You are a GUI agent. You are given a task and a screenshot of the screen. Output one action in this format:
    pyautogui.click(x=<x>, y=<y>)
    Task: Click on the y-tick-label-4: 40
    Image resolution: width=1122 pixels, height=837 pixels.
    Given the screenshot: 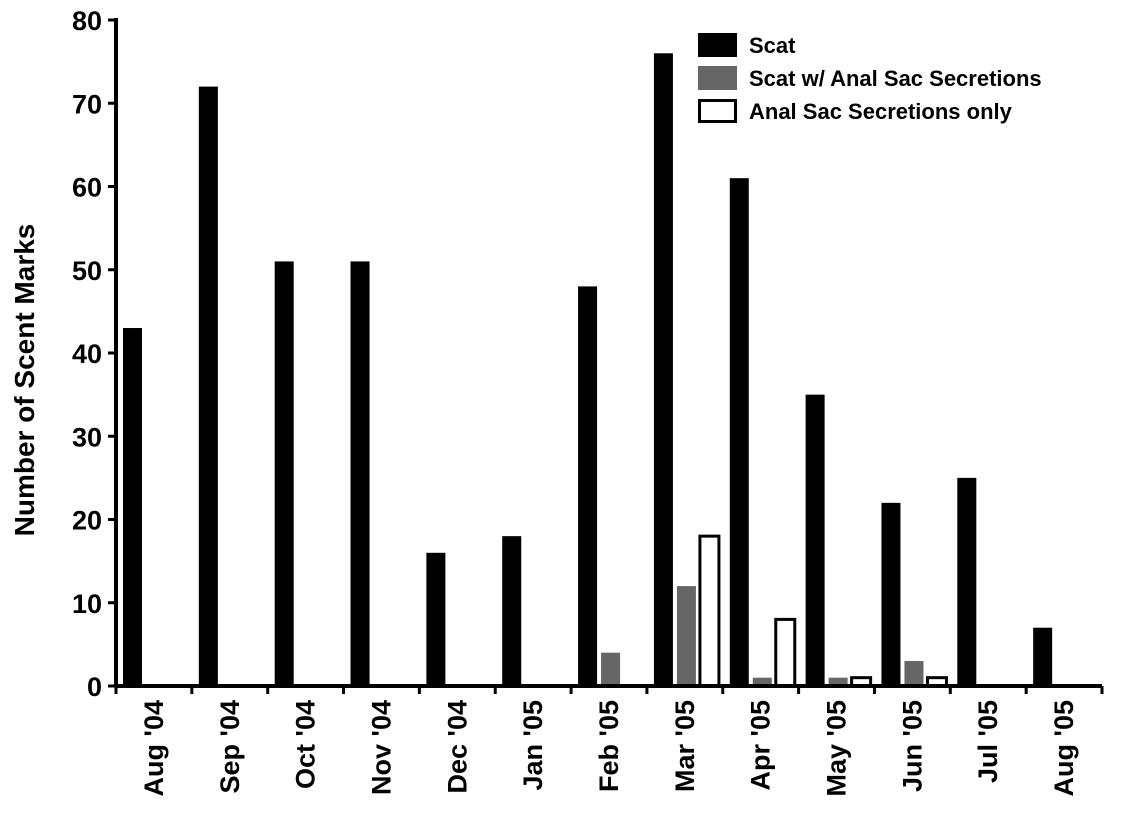 What is the action you would take?
    pyautogui.click(x=87, y=354)
    